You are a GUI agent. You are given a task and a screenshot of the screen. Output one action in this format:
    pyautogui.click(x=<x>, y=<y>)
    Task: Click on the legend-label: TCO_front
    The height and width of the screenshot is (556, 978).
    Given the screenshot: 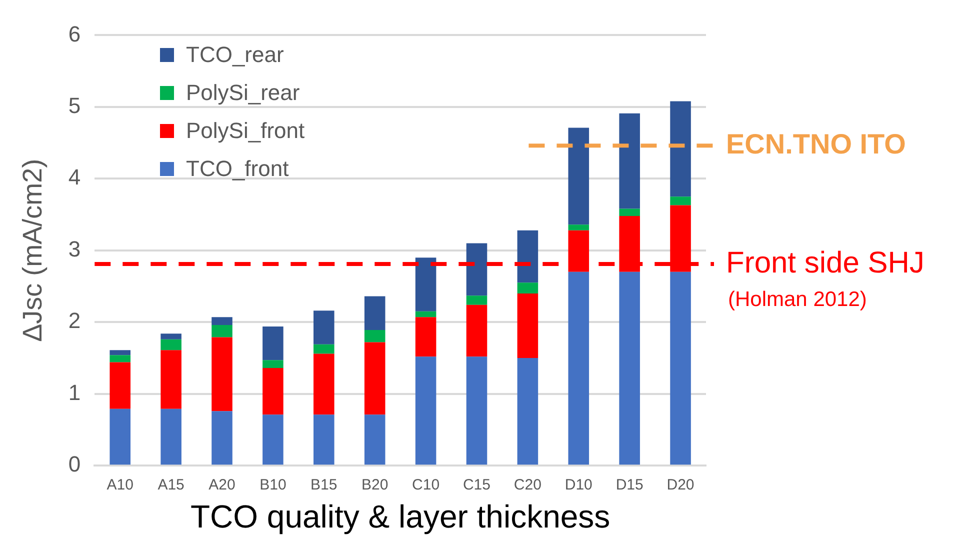 What is the action you would take?
    pyautogui.click(x=237, y=169)
    